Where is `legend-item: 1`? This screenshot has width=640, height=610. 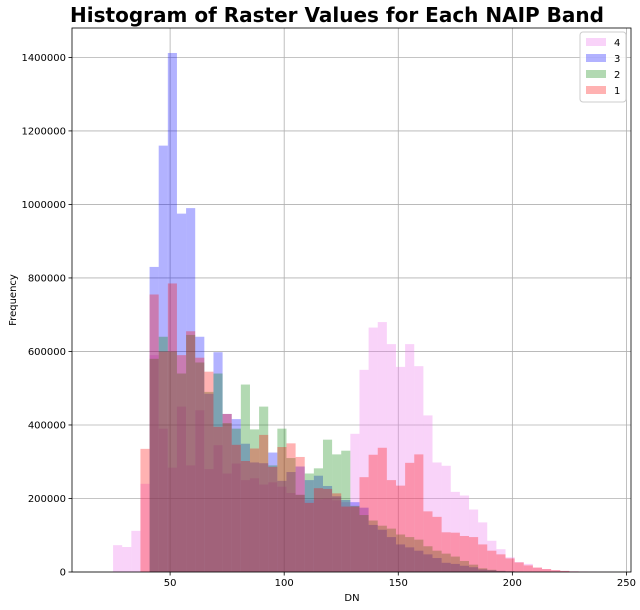 legend-item: 1 is located at coordinates (603, 91).